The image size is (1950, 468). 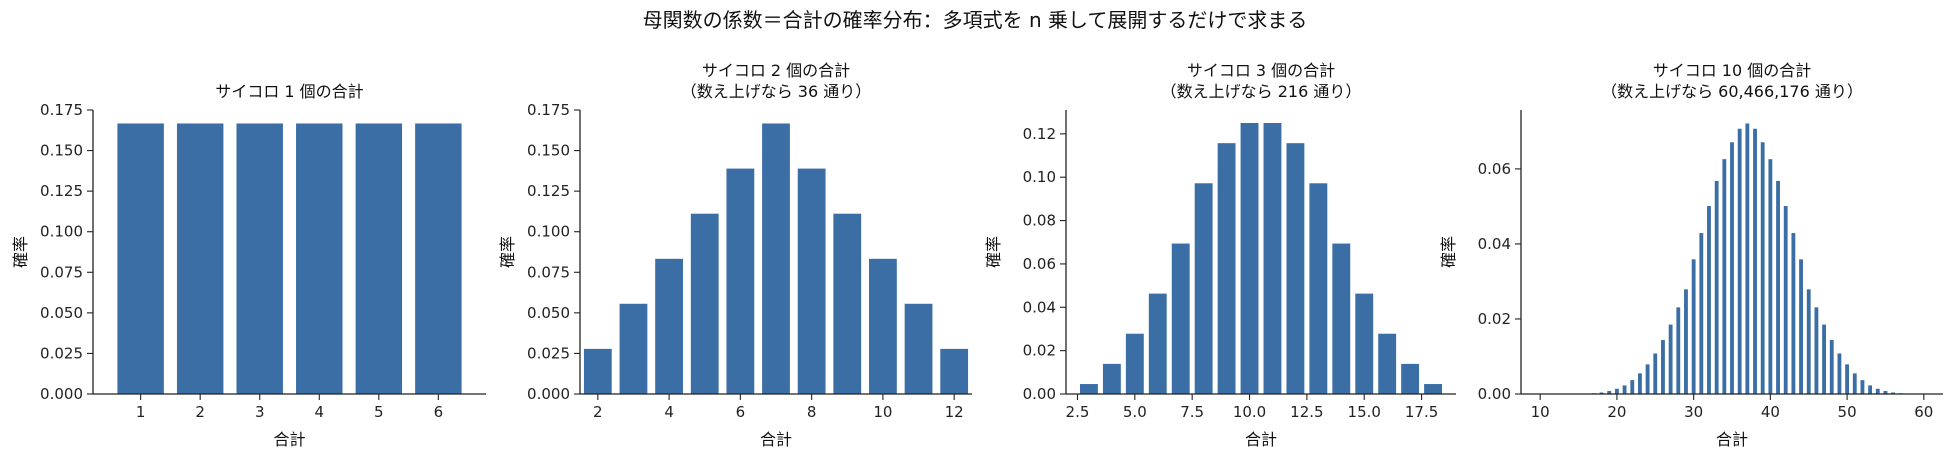 What do you see at coordinates (1616, 412) in the screenshot?
I see `x-tick-label: 20` at bounding box center [1616, 412].